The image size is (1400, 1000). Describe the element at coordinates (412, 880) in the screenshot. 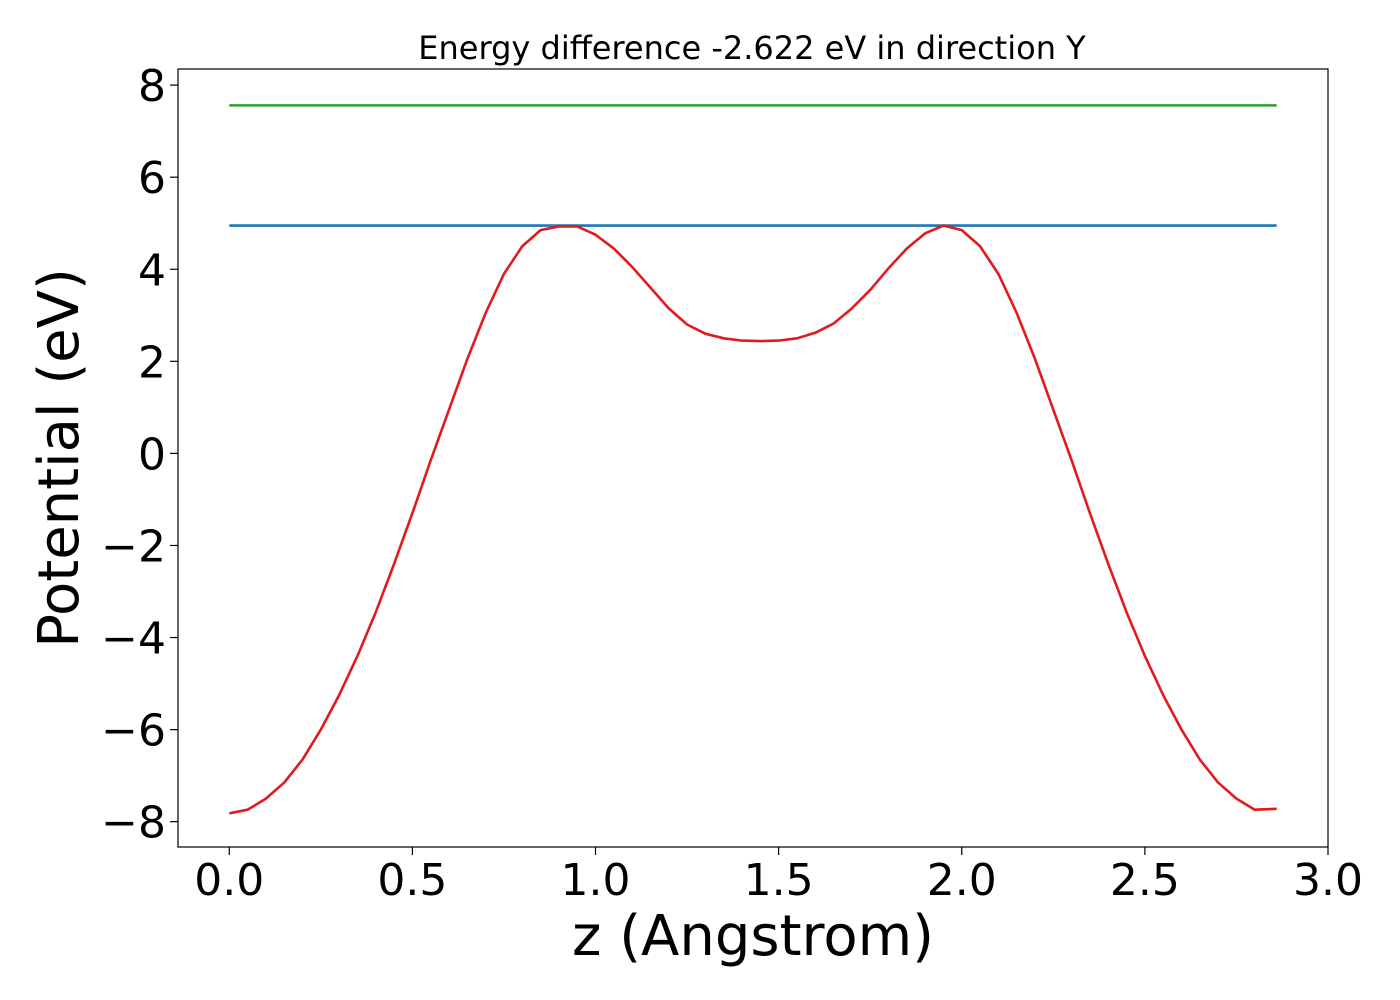

I see `x-tick-label: 0.5` at that location.